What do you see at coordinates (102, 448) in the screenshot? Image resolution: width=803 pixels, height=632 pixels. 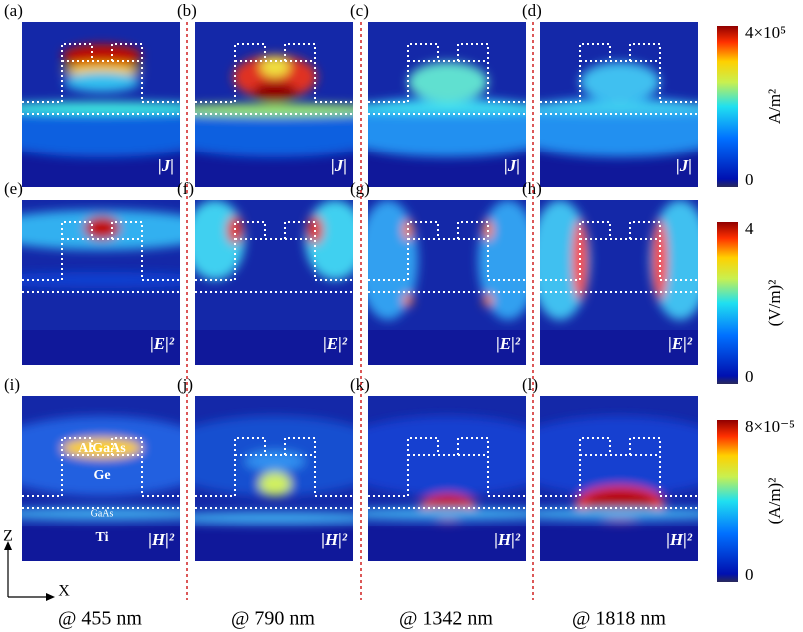 I see `material-label: AlGaAs` at bounding box center [102, 448].